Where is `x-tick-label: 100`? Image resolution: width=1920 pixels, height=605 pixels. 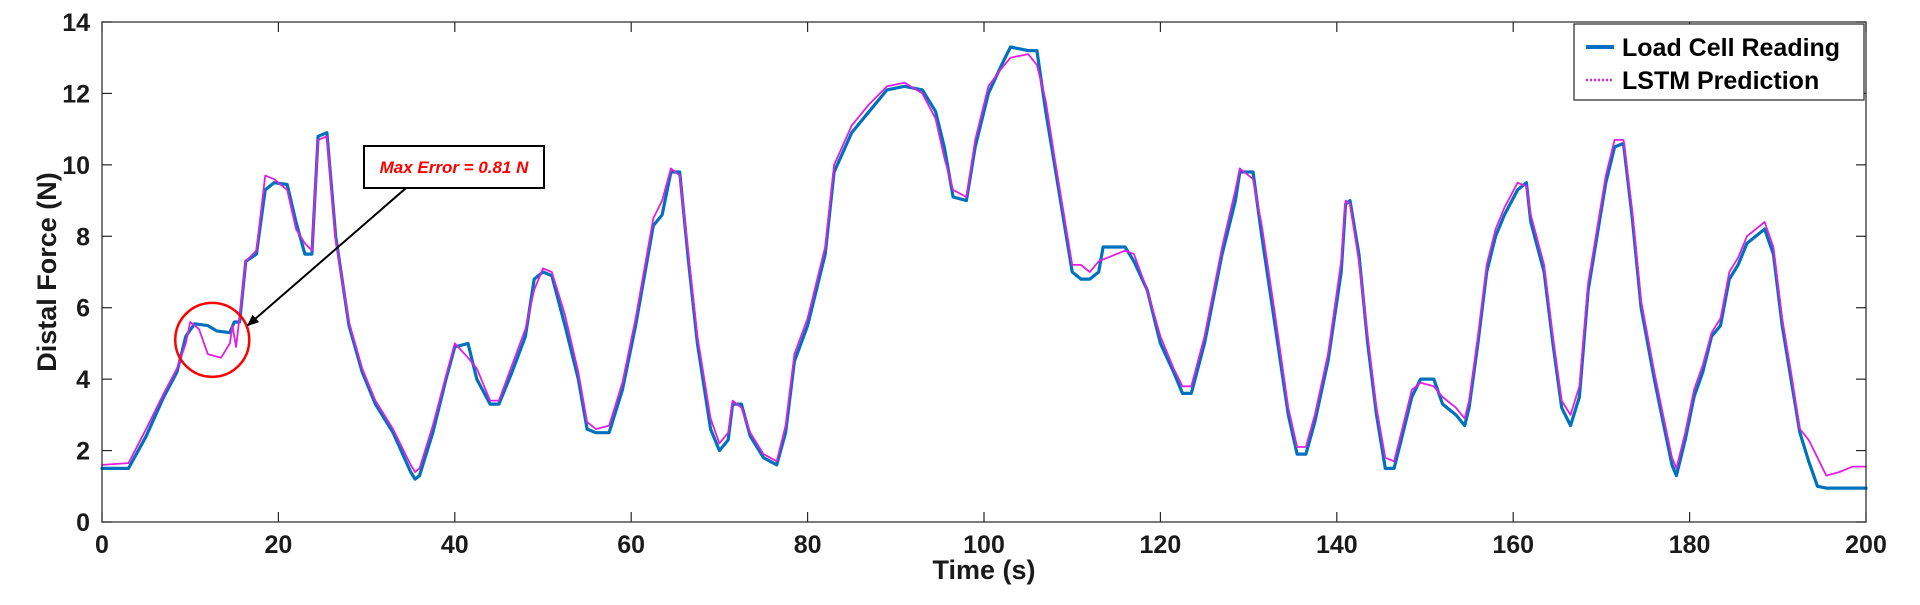
x-tick-label: 100 is located at coordinates (984, 545).